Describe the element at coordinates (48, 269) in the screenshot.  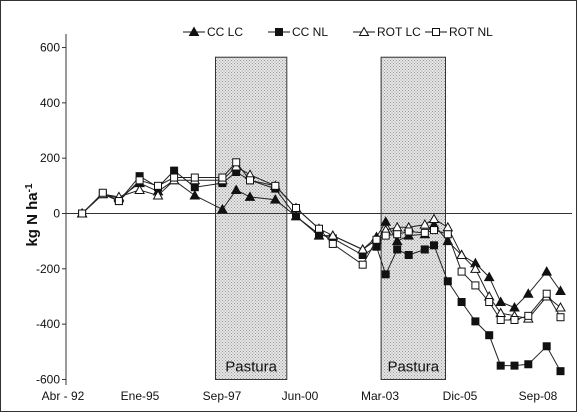
I see `y-tick-label: -200` at that location.